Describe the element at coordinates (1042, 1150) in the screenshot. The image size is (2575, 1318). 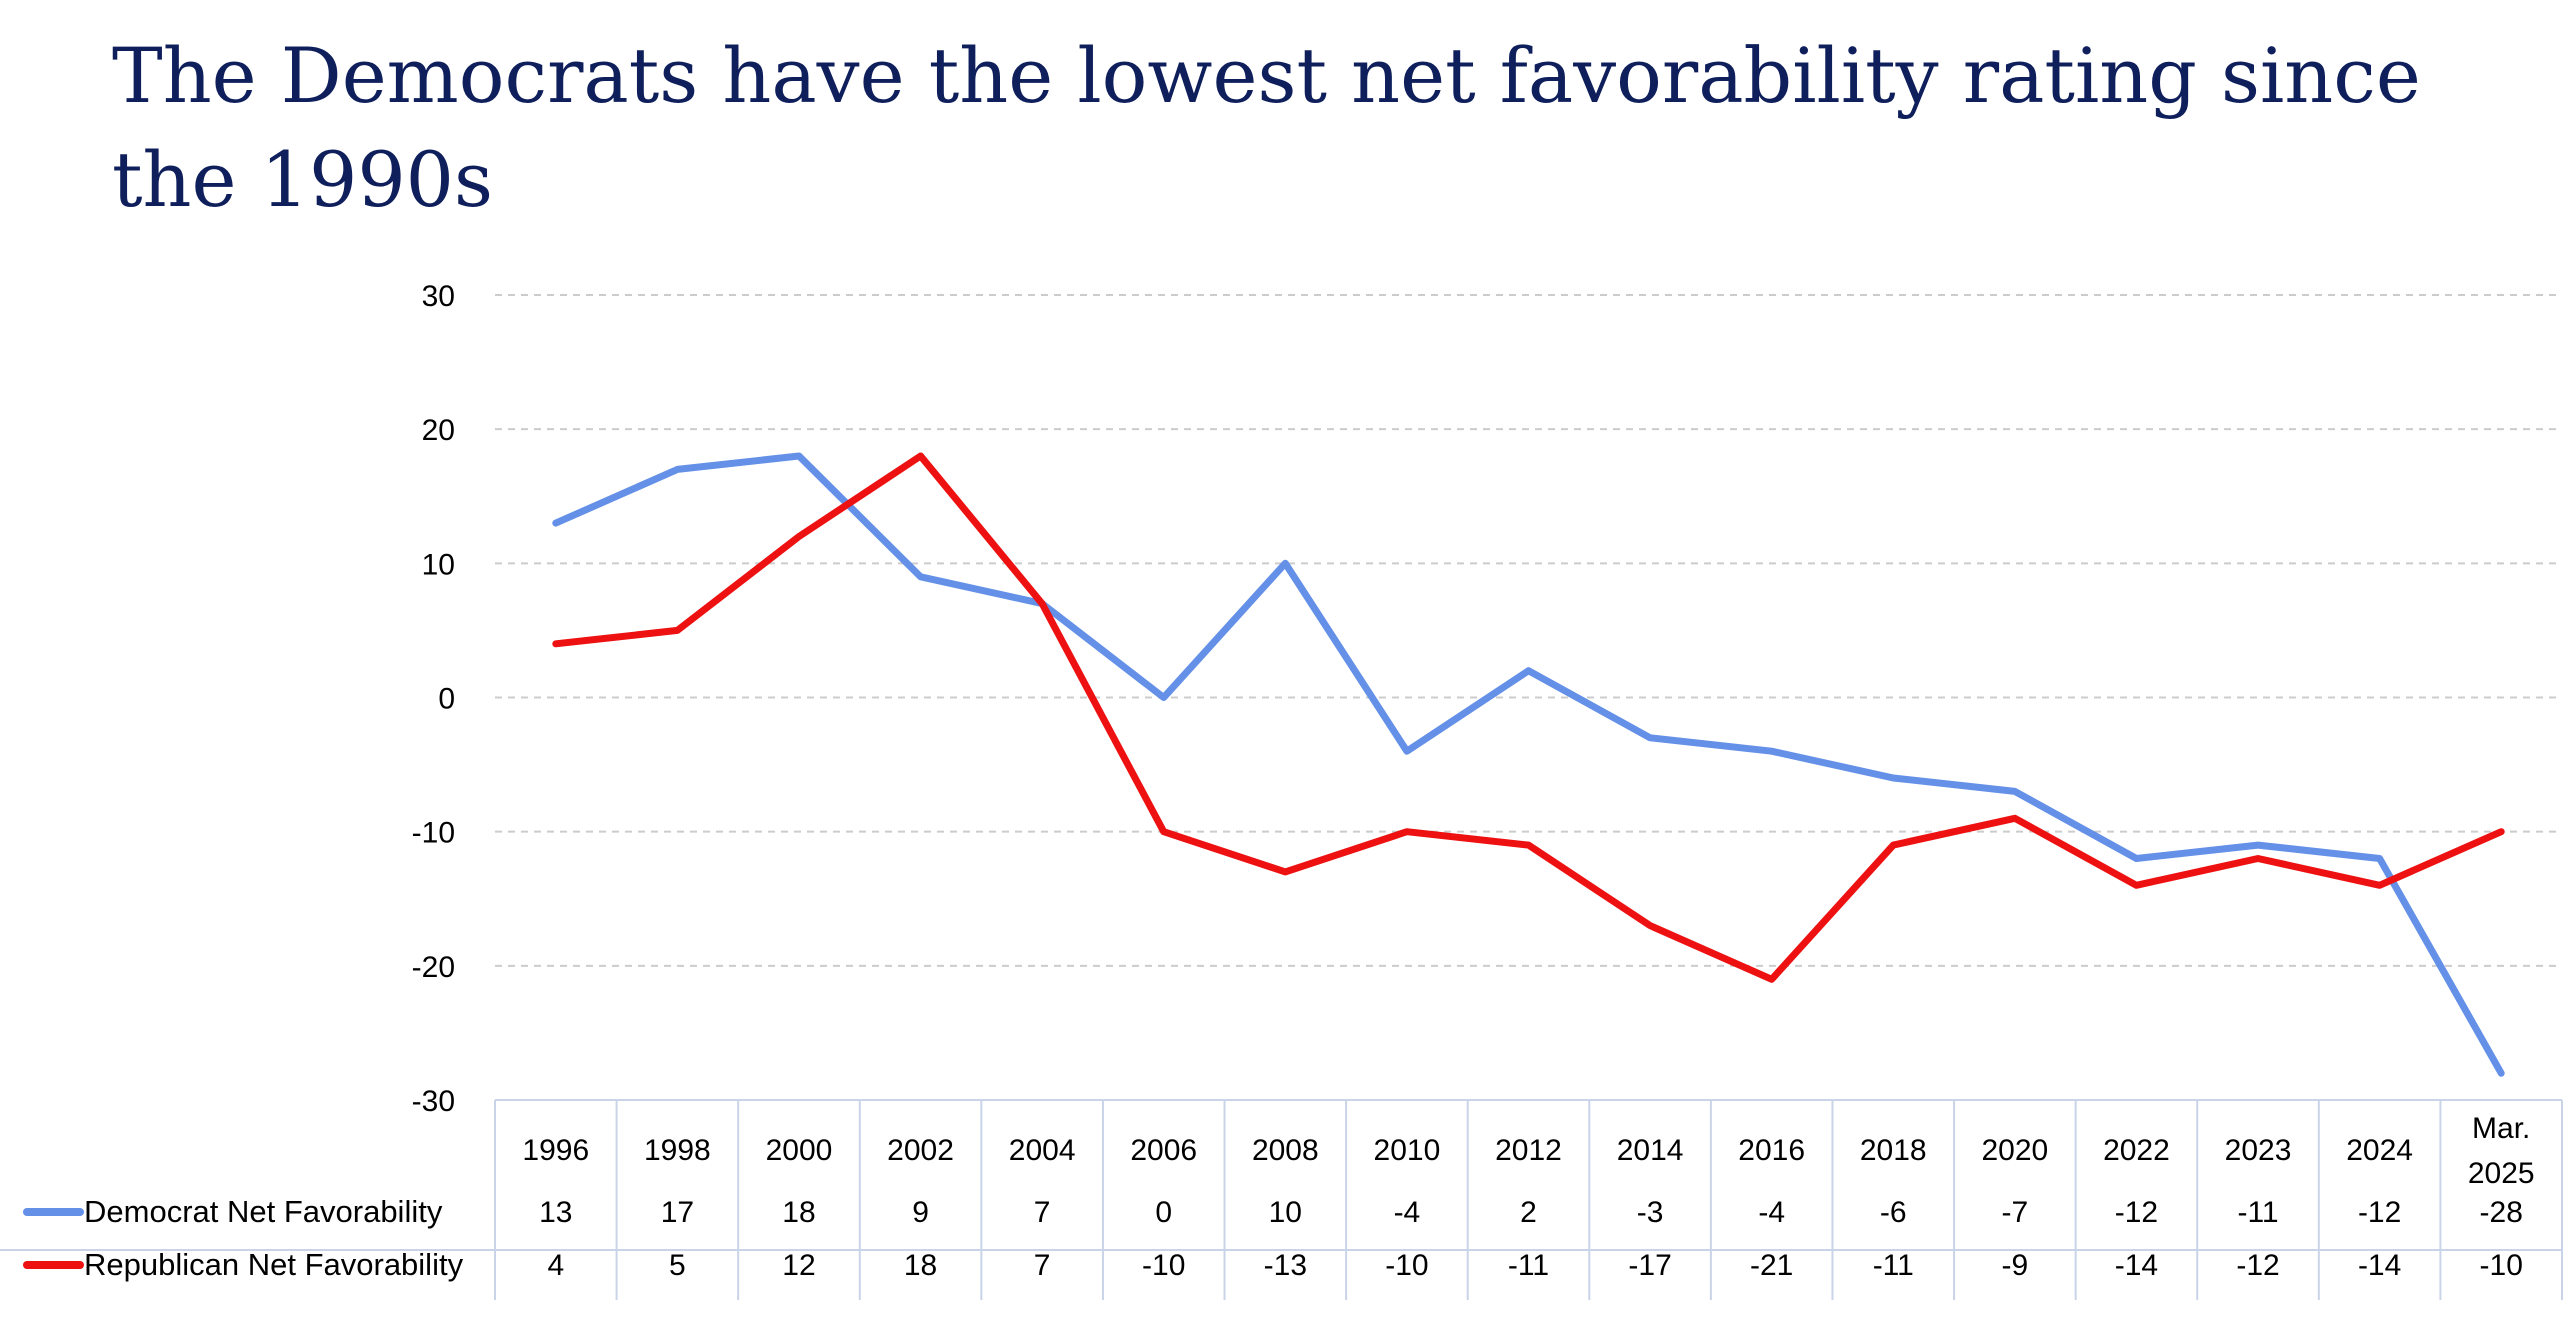
I see `x-tick-label: 2004` at that location.